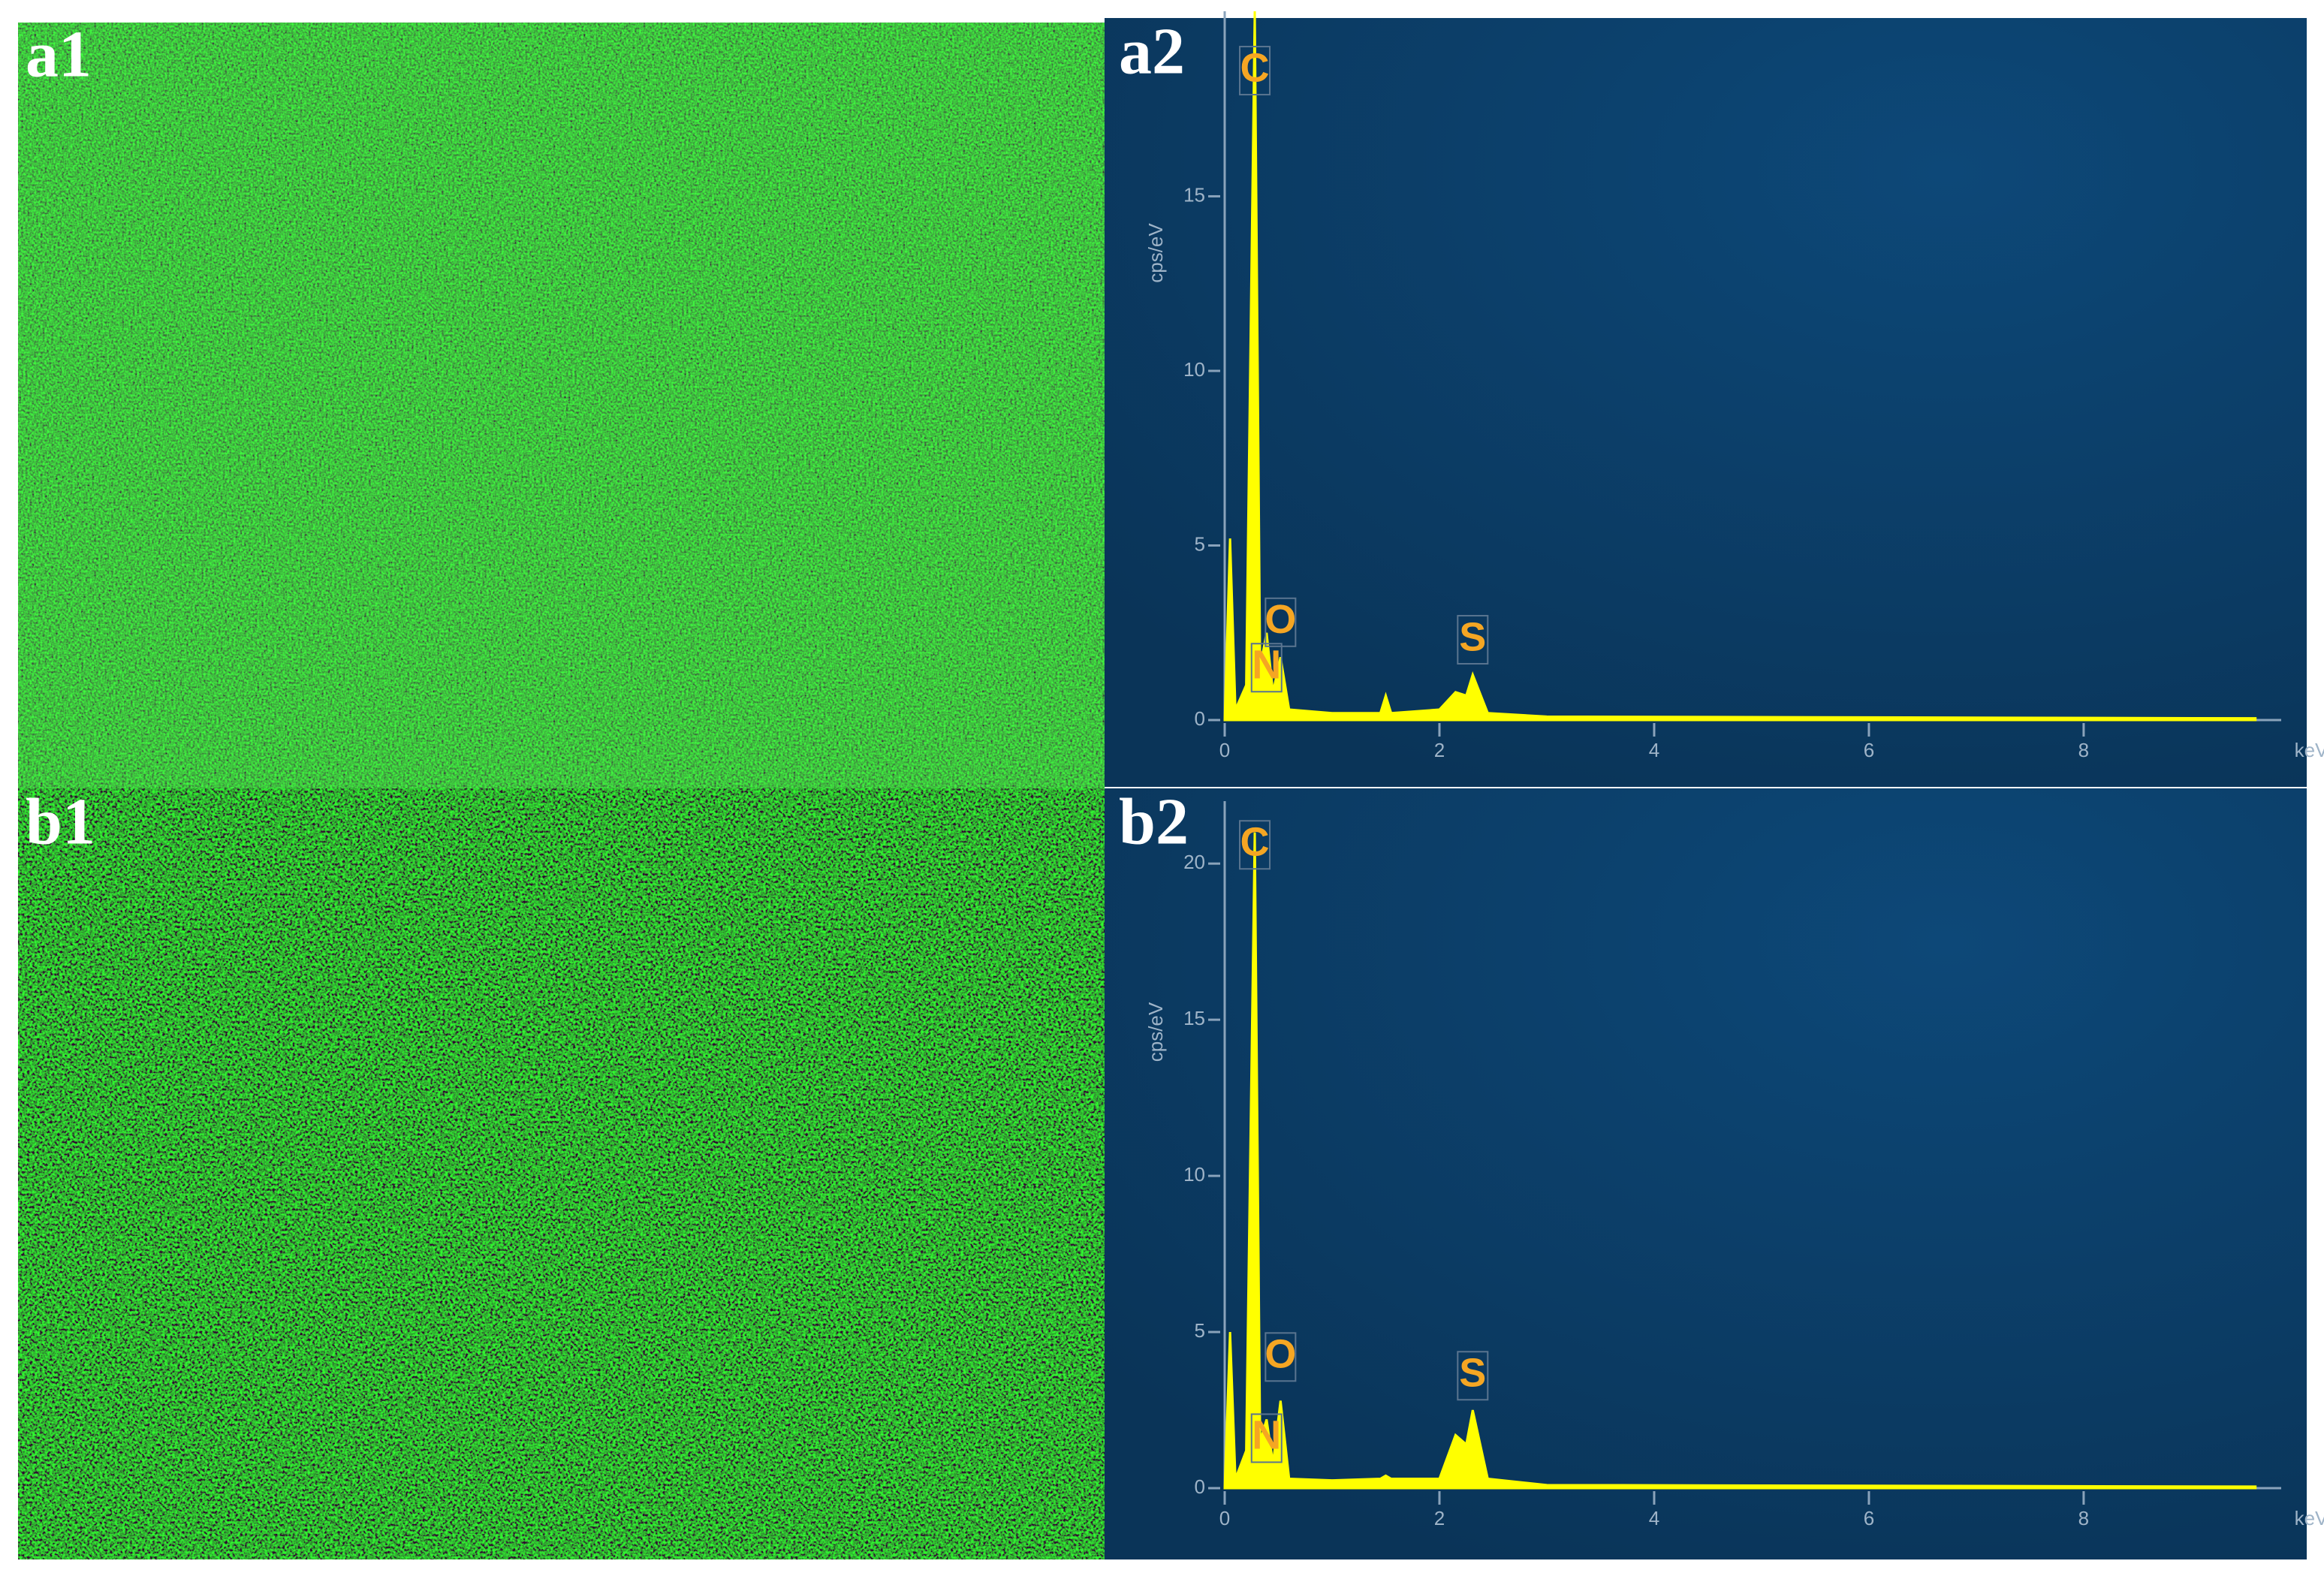 Image resolution: width=2324 pixels, height=1576 pixels. Describe the element at coordinates (1154, 822) in the screenshot. I see `panel-label: b2` at that location.